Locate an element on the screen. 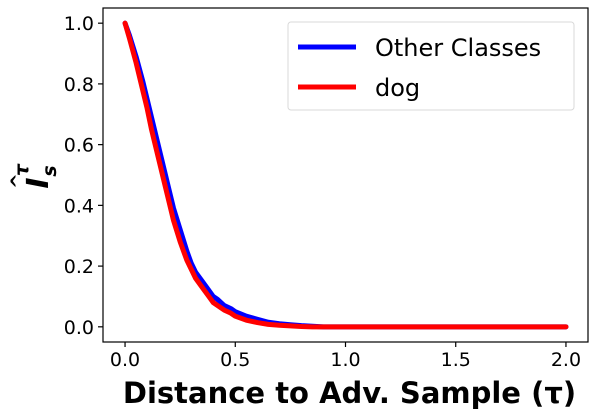 The height and width of the screenshot is (419, 598). y-axis-title-hat: ^ is located at coordinates (18, 181).